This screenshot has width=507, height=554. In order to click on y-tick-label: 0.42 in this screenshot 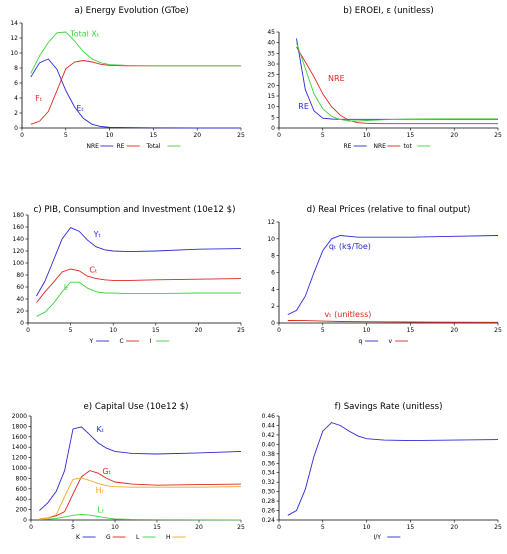, I will do `click(269, 435)`.